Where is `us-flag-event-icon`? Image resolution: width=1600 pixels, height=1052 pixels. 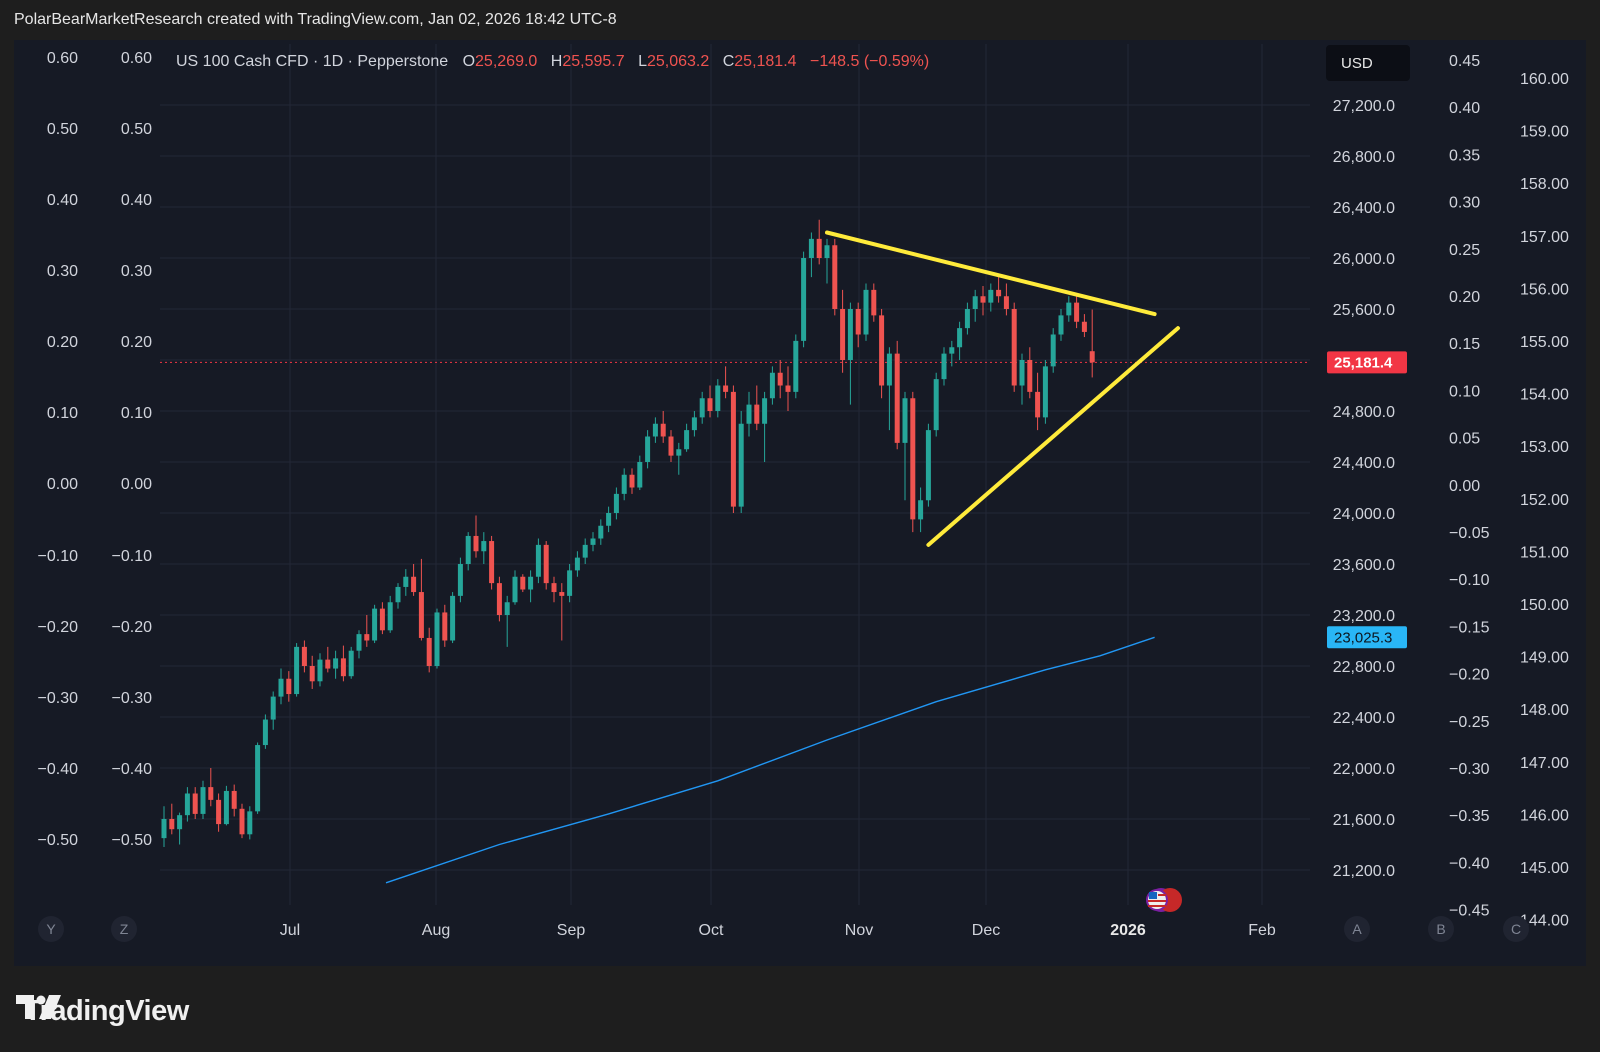
us-flag-event-icon is located at coordinates (1164, 900).